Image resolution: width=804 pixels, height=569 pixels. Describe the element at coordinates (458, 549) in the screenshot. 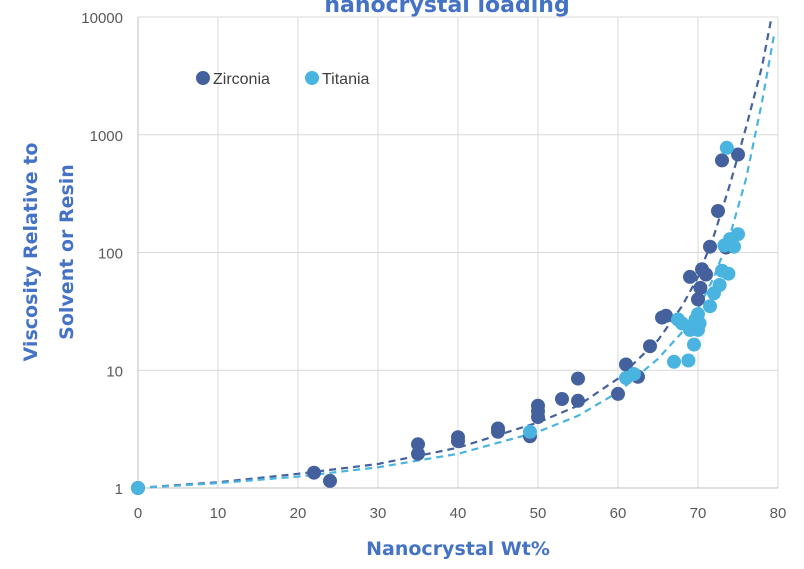

I see `x-axis-title: Nanocrystal Wt%` at that location.